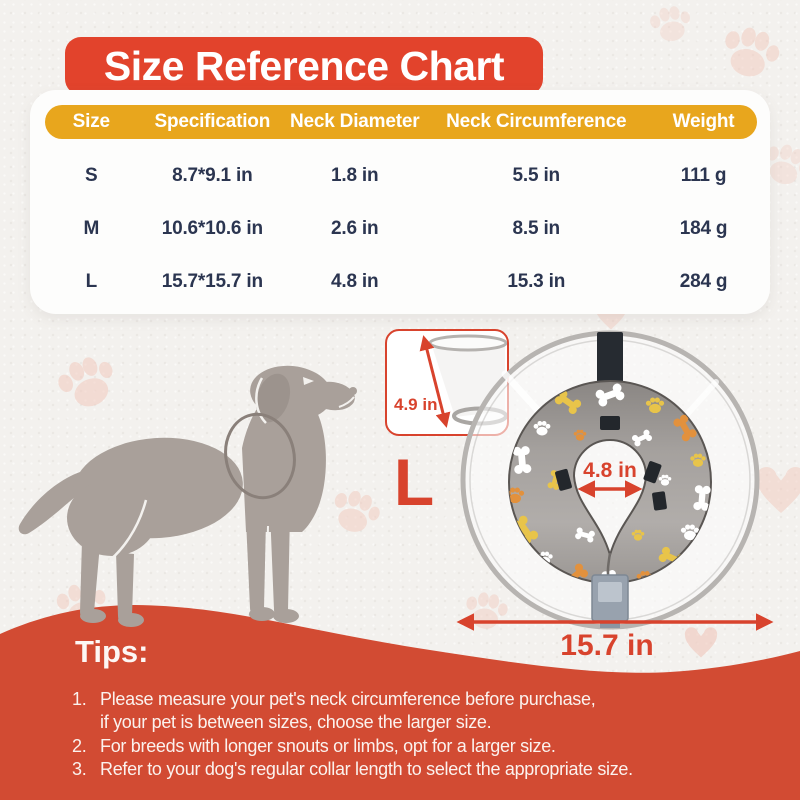  Describe the element at coordinates (607, 645) in the screenshot. I see `width-label: 15.7 in` at that location.